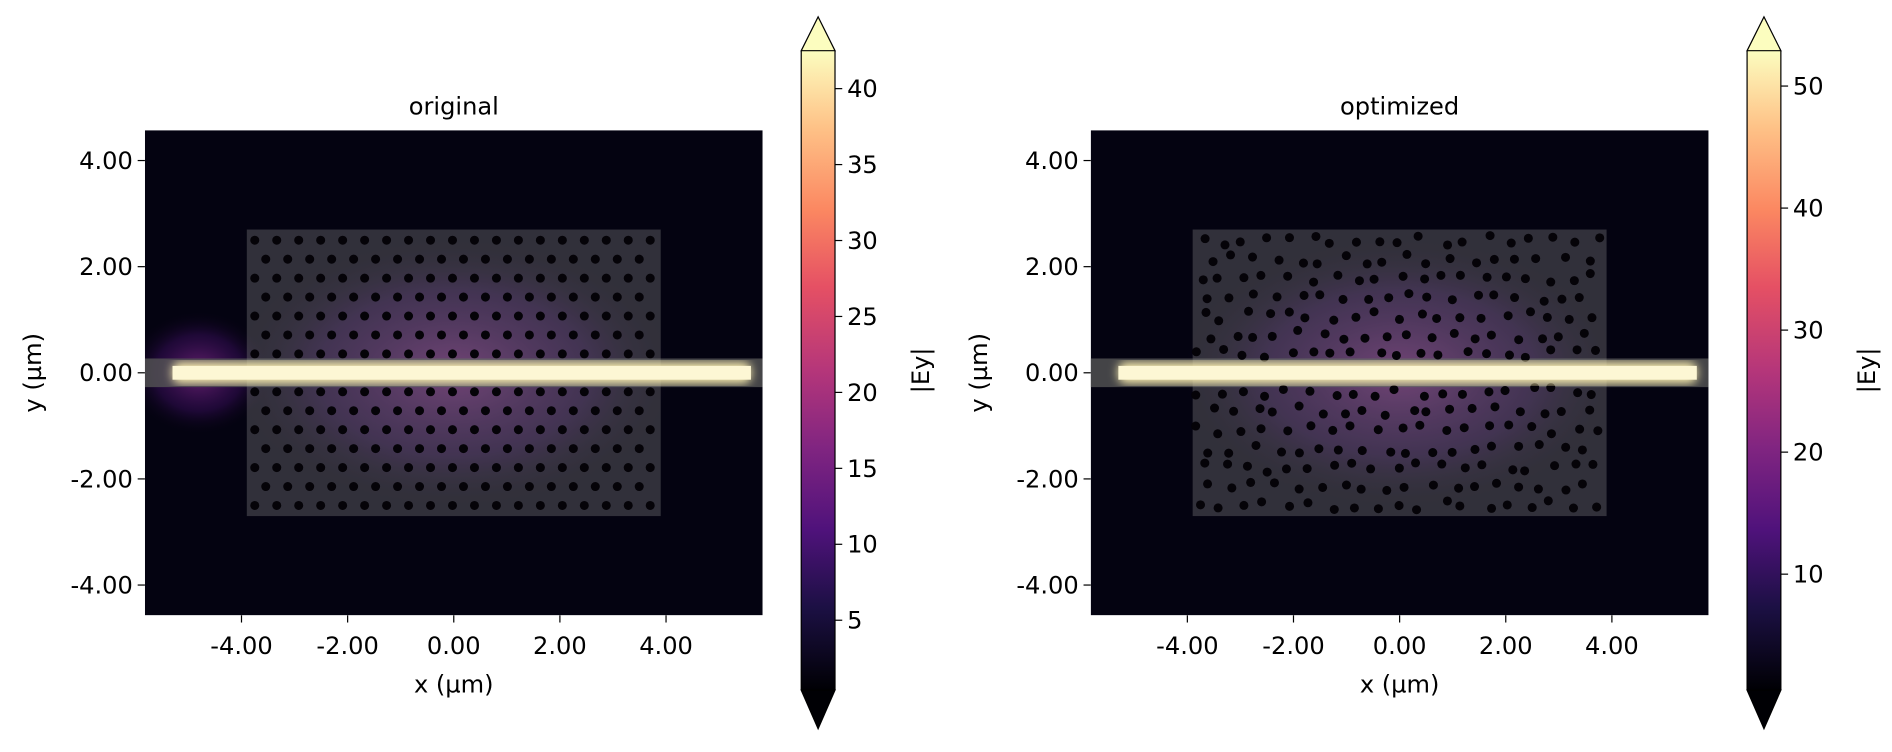 This screenshot has width=1892, height=752. Describe the element at coordinates (1399, 107) in the screenshot. I see `chart-title: optimized` at that location.